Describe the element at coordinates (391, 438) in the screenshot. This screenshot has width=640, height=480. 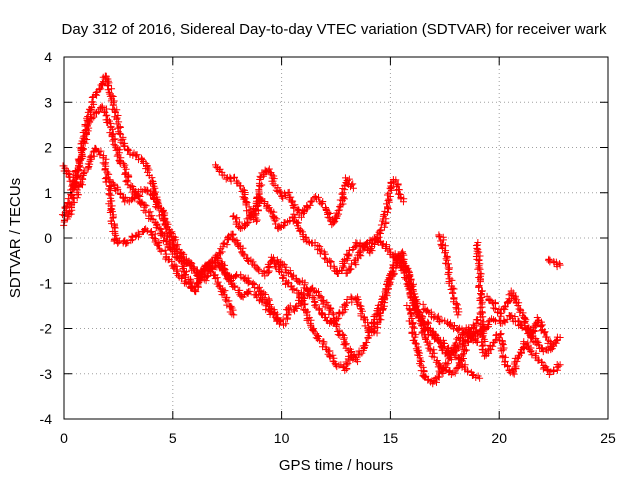
I see `x-tick-label: 15` at that location.